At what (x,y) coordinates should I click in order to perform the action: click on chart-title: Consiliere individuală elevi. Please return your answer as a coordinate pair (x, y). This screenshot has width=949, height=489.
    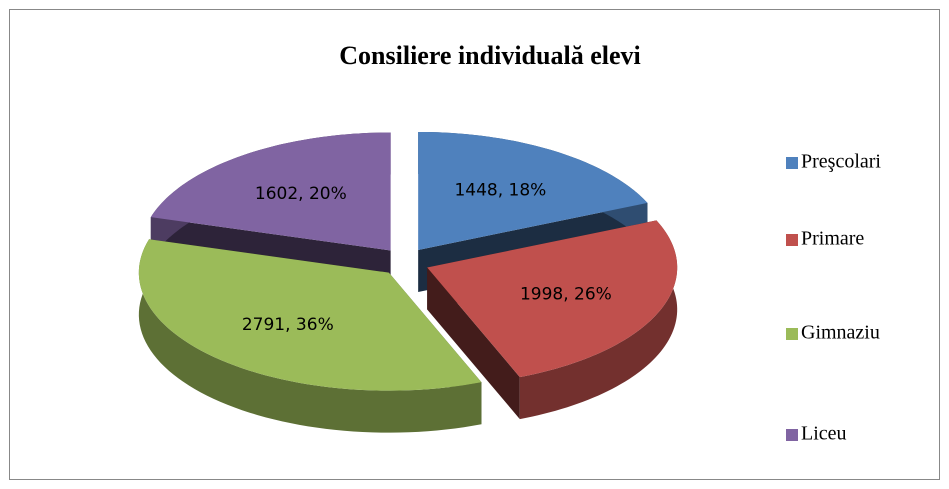
    Looking at the image, I should click on (489, 55).